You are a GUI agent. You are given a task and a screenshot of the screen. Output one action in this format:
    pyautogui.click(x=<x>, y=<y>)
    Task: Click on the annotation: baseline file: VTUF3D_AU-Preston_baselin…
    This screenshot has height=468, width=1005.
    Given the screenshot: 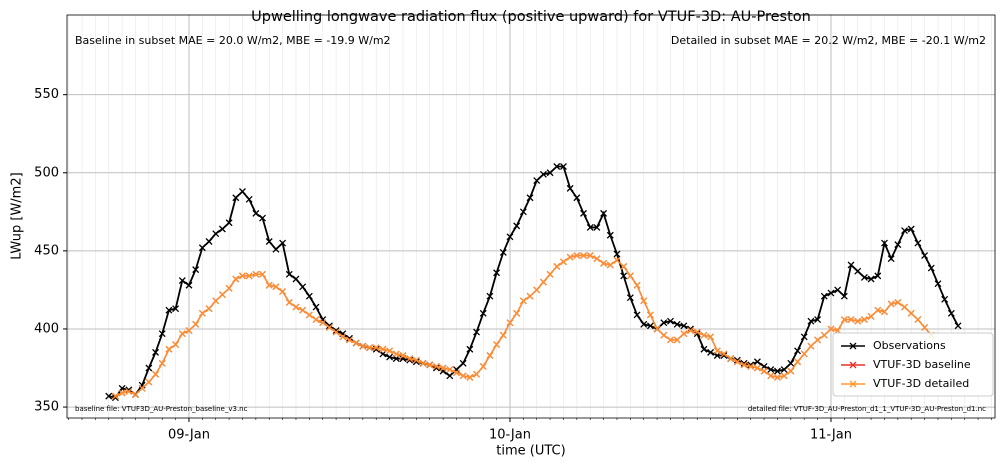 What is the action you would take?
    pyautogui.click(x=161, y=409)
    